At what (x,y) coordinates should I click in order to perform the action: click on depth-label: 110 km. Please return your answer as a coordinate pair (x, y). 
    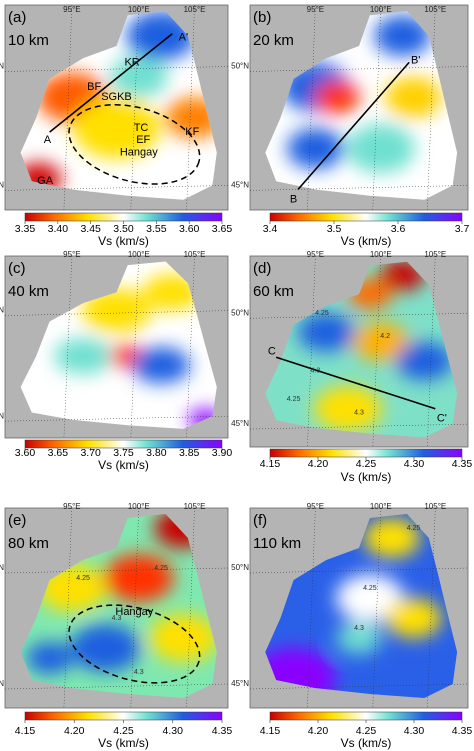
    Looking at the image, I should click on (277, 543).